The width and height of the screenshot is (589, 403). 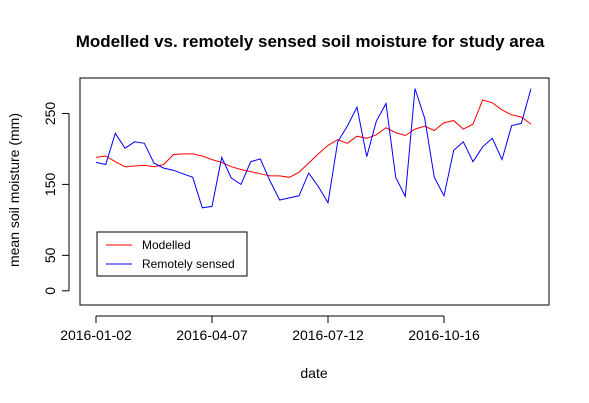 I want to click on legend-box, so click(x=172, y=254).